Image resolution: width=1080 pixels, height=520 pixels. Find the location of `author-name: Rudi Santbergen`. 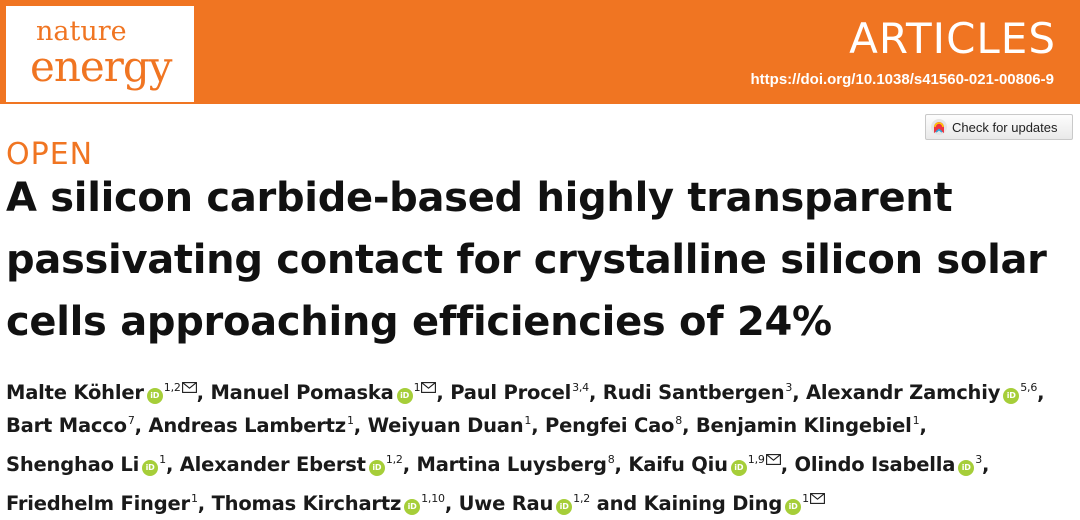

author-name: Rudi Santbergen is located at coordinates (693, 392).